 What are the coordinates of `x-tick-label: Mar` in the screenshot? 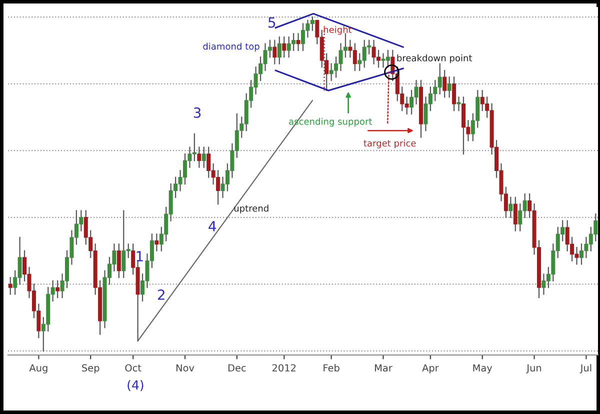 It's located at (383, 368).